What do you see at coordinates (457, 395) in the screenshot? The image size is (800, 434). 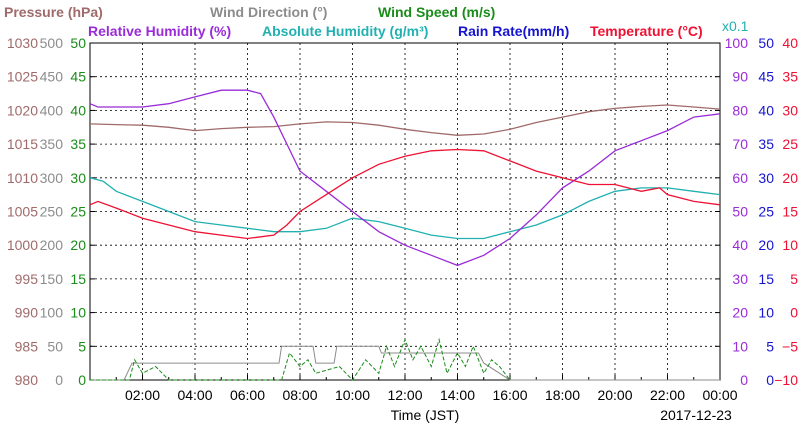 I see `x-tick-label: 14:00` at bounding box center [457, 395].